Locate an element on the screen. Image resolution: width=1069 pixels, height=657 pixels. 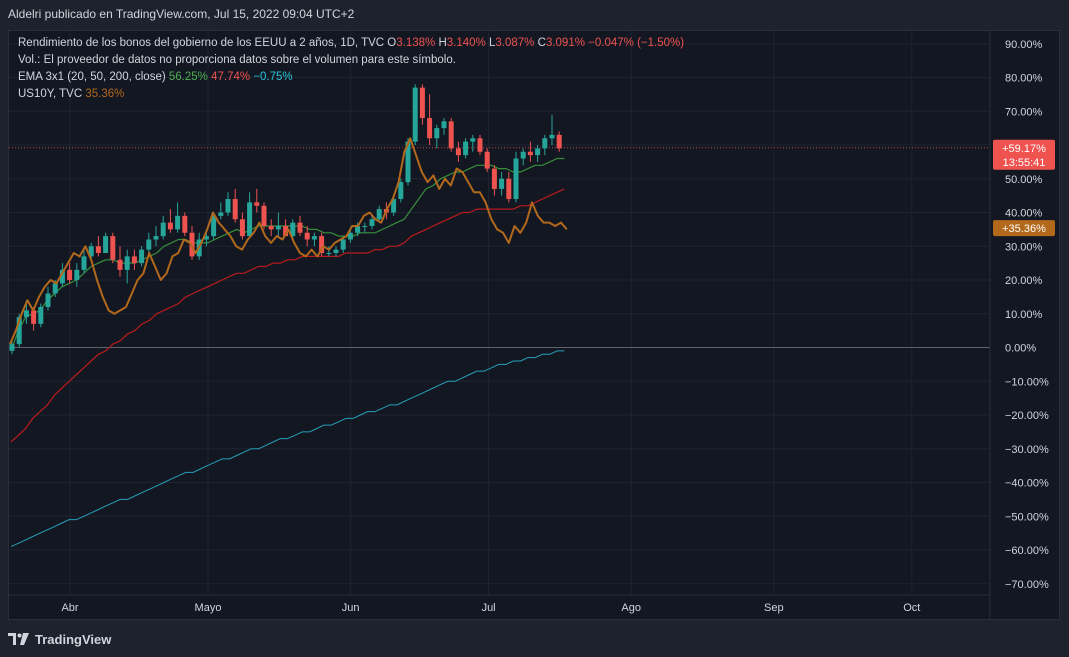
x-tick-label: Mayo is located at coordinates (208, 608).